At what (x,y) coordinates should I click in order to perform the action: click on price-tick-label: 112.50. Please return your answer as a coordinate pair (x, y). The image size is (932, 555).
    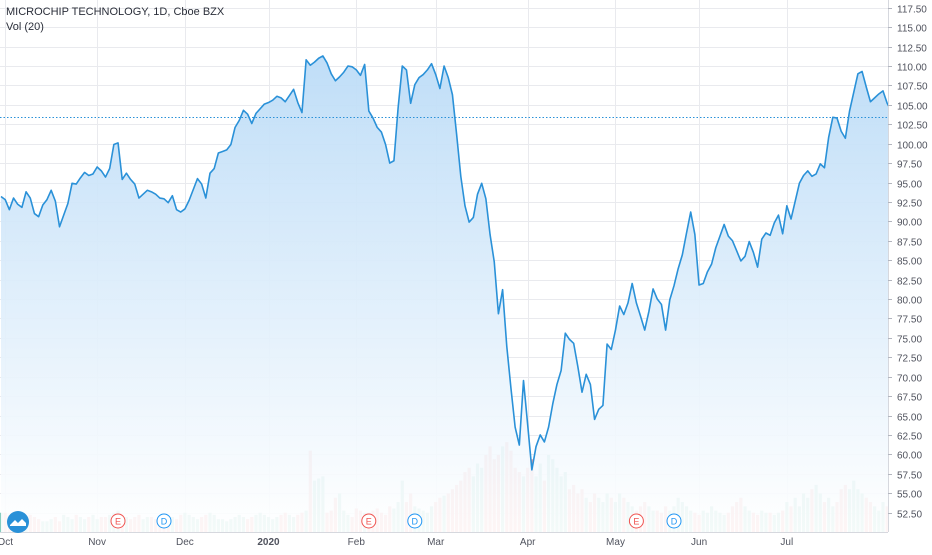
    Looking at the image, I should click on (912, 49).